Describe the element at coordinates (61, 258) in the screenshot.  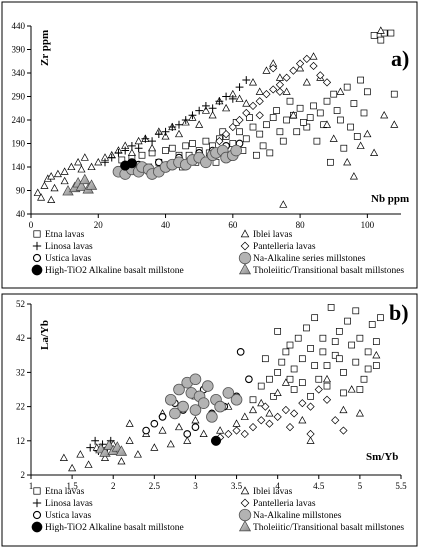
I see `legend-item: Ustica lavas` at that location.